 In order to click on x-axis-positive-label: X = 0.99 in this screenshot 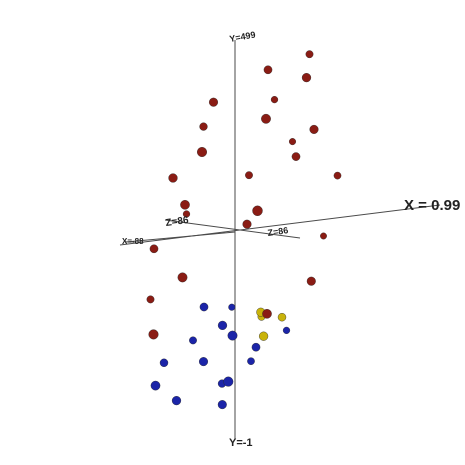, I will do `click(432, 205)`.